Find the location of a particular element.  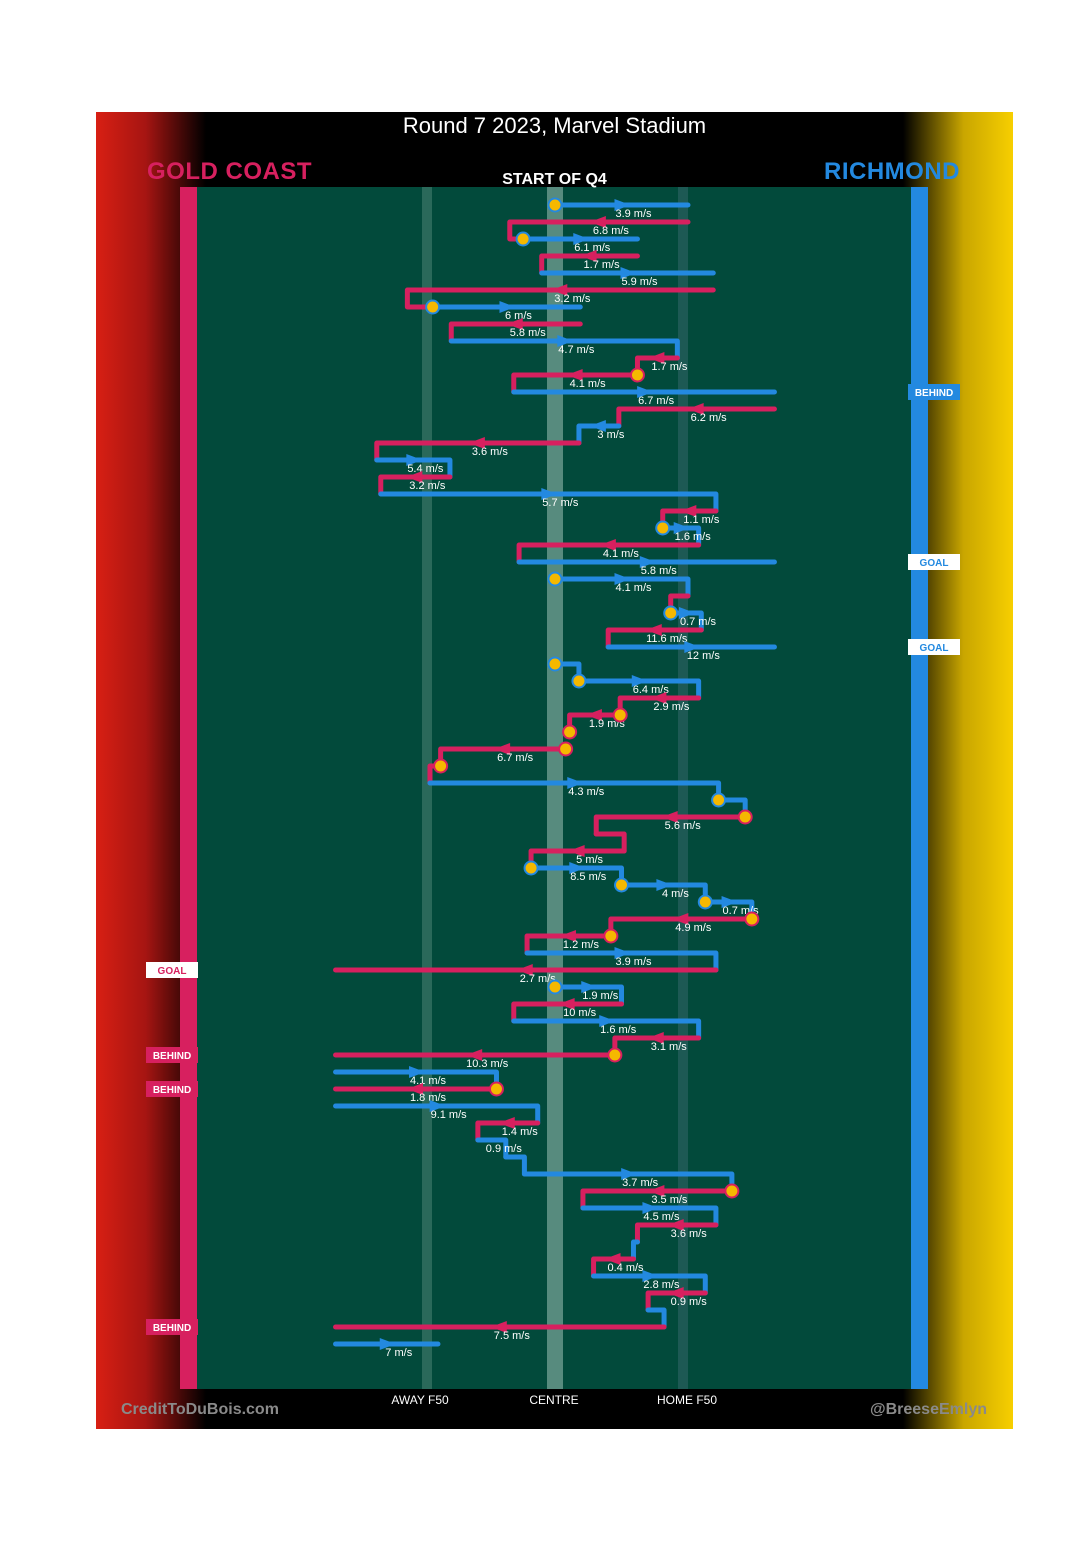

speed-label: 0.7 m/s is located at coordinates (698, 622).